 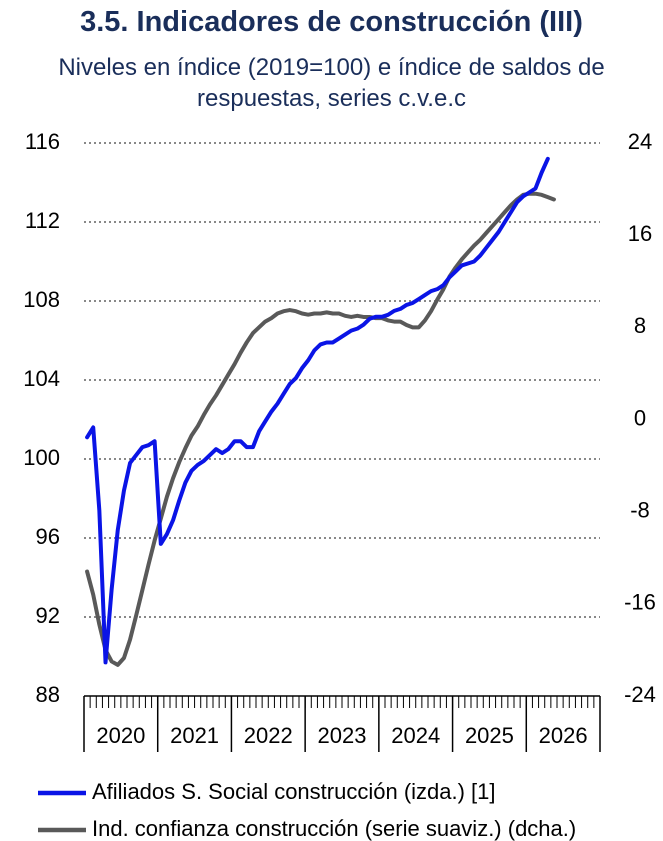 I want to click on y2-tick-label: 16, so click(x=640, y=233).